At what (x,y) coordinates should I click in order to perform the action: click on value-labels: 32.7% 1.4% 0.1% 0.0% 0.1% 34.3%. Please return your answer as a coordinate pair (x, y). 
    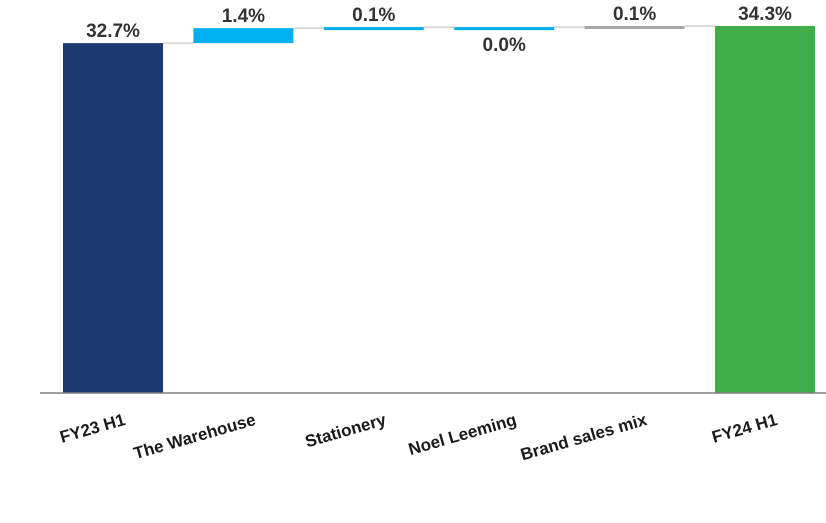
    Looking at the image, I should click on (439, 30).